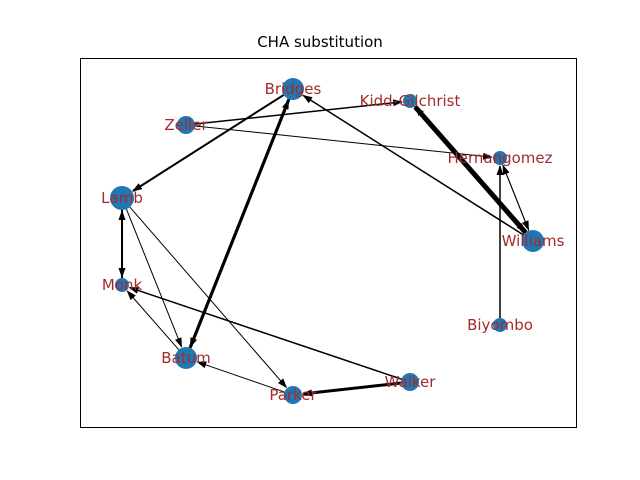 This screenshot has width=640, height=480. What do you see at coordinates (154, 278) in the screenshot?
I see `edge-lamb-to-batum` at bounding box center [154, 278].